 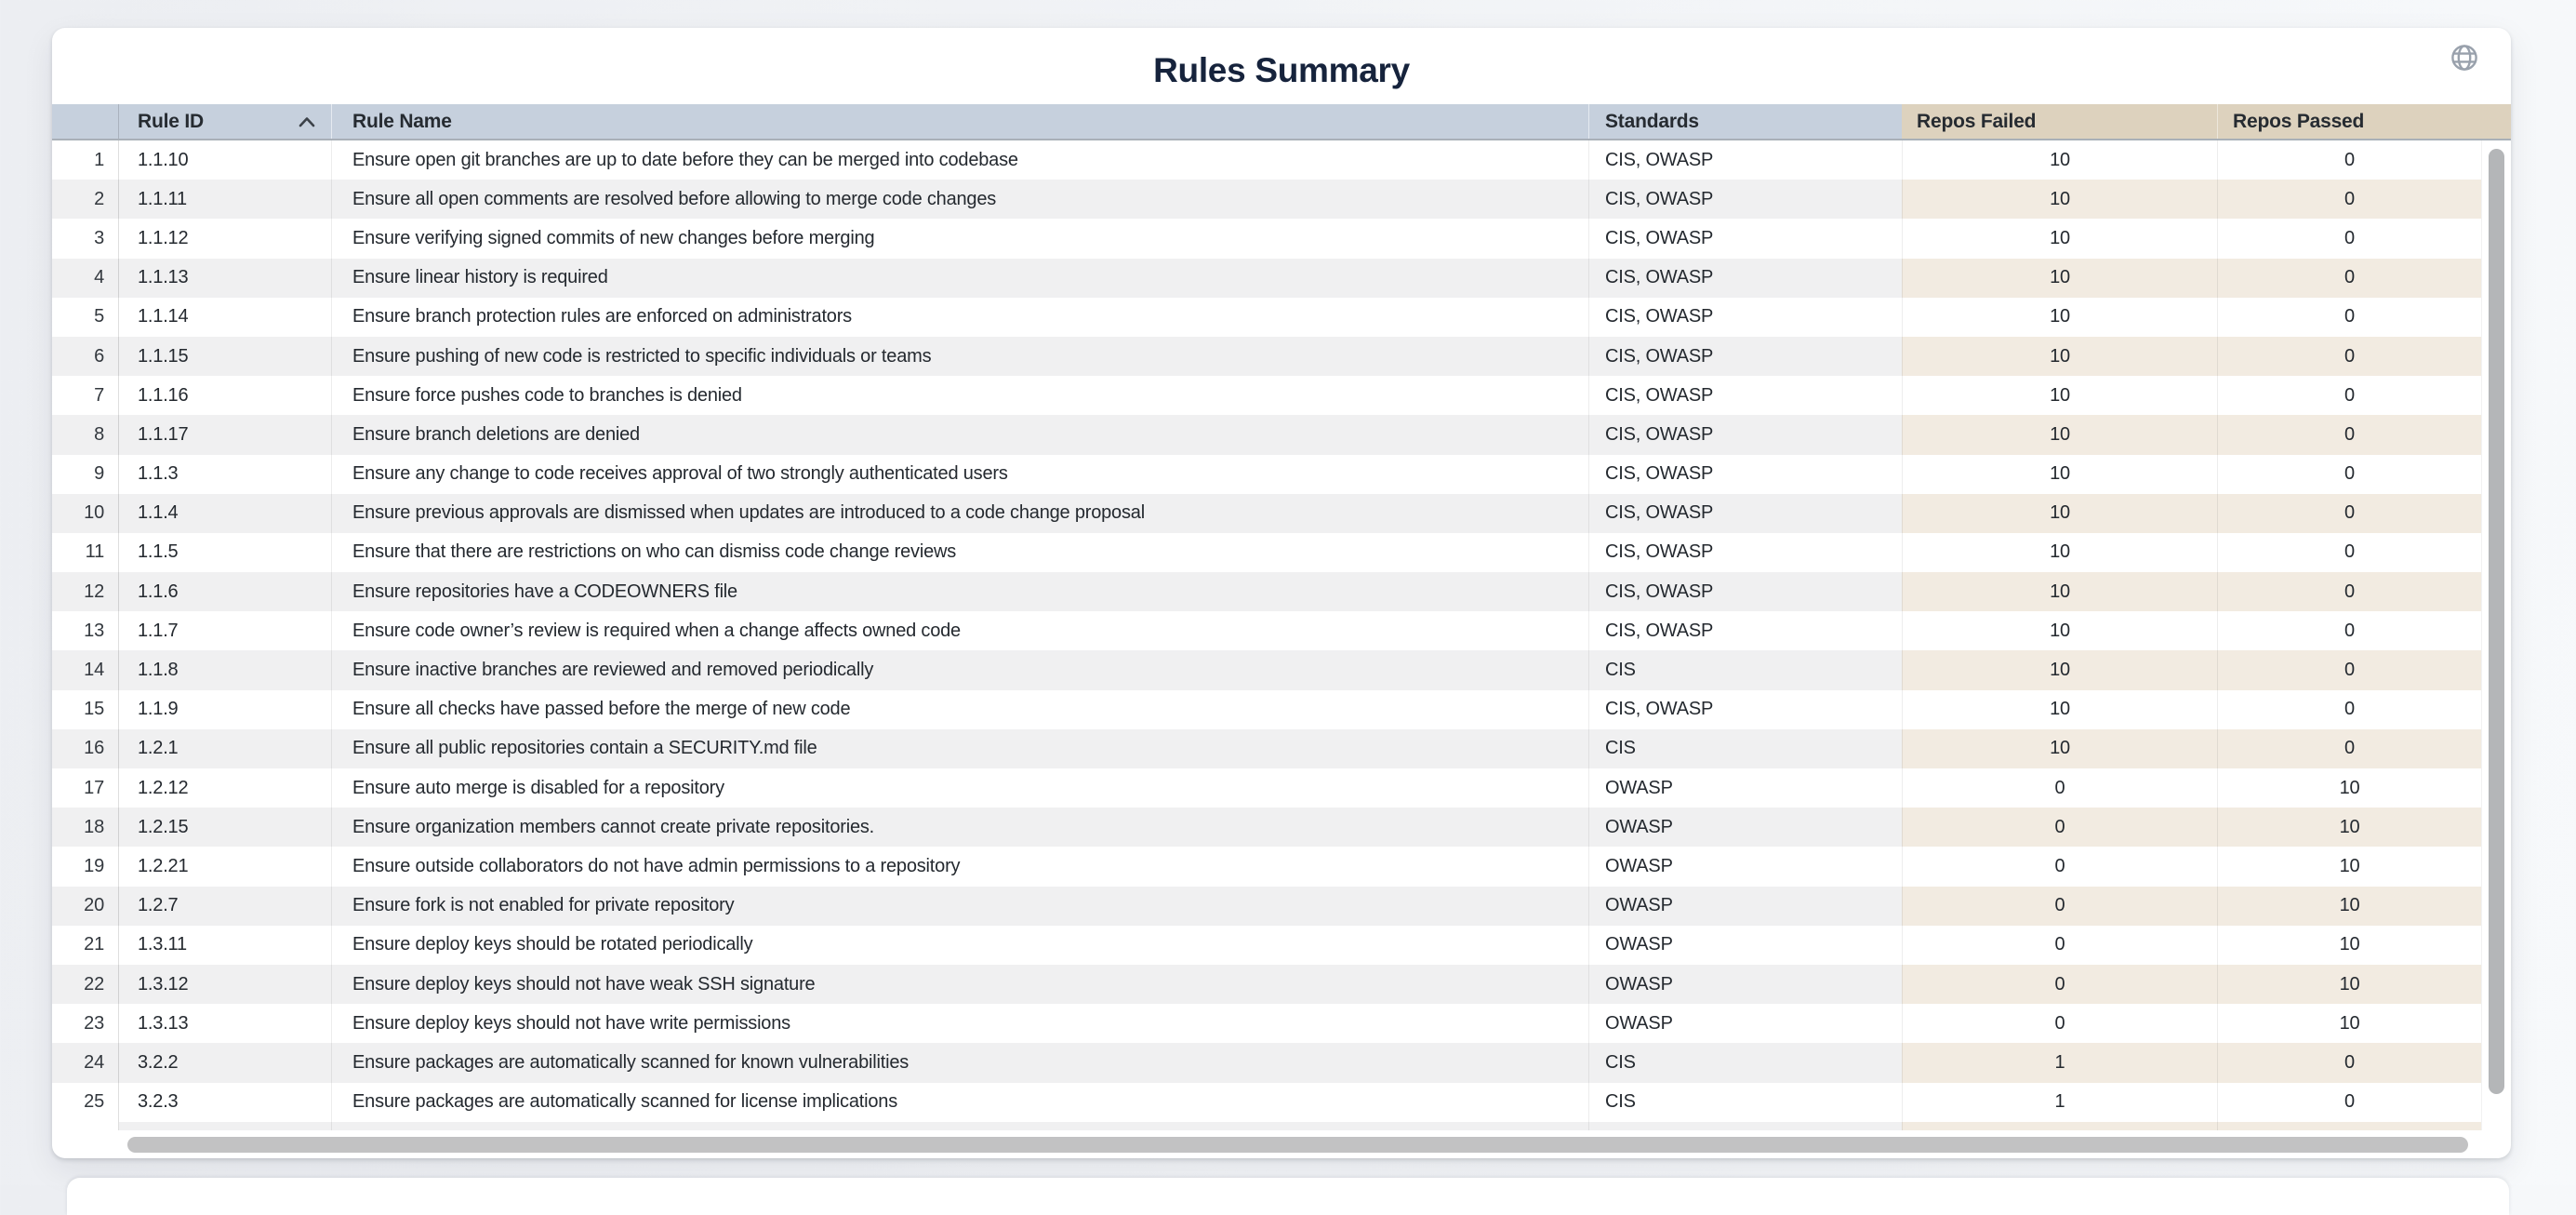 I want to click on card-title-bar: Rules Summary, so click(x=1281, y=66).